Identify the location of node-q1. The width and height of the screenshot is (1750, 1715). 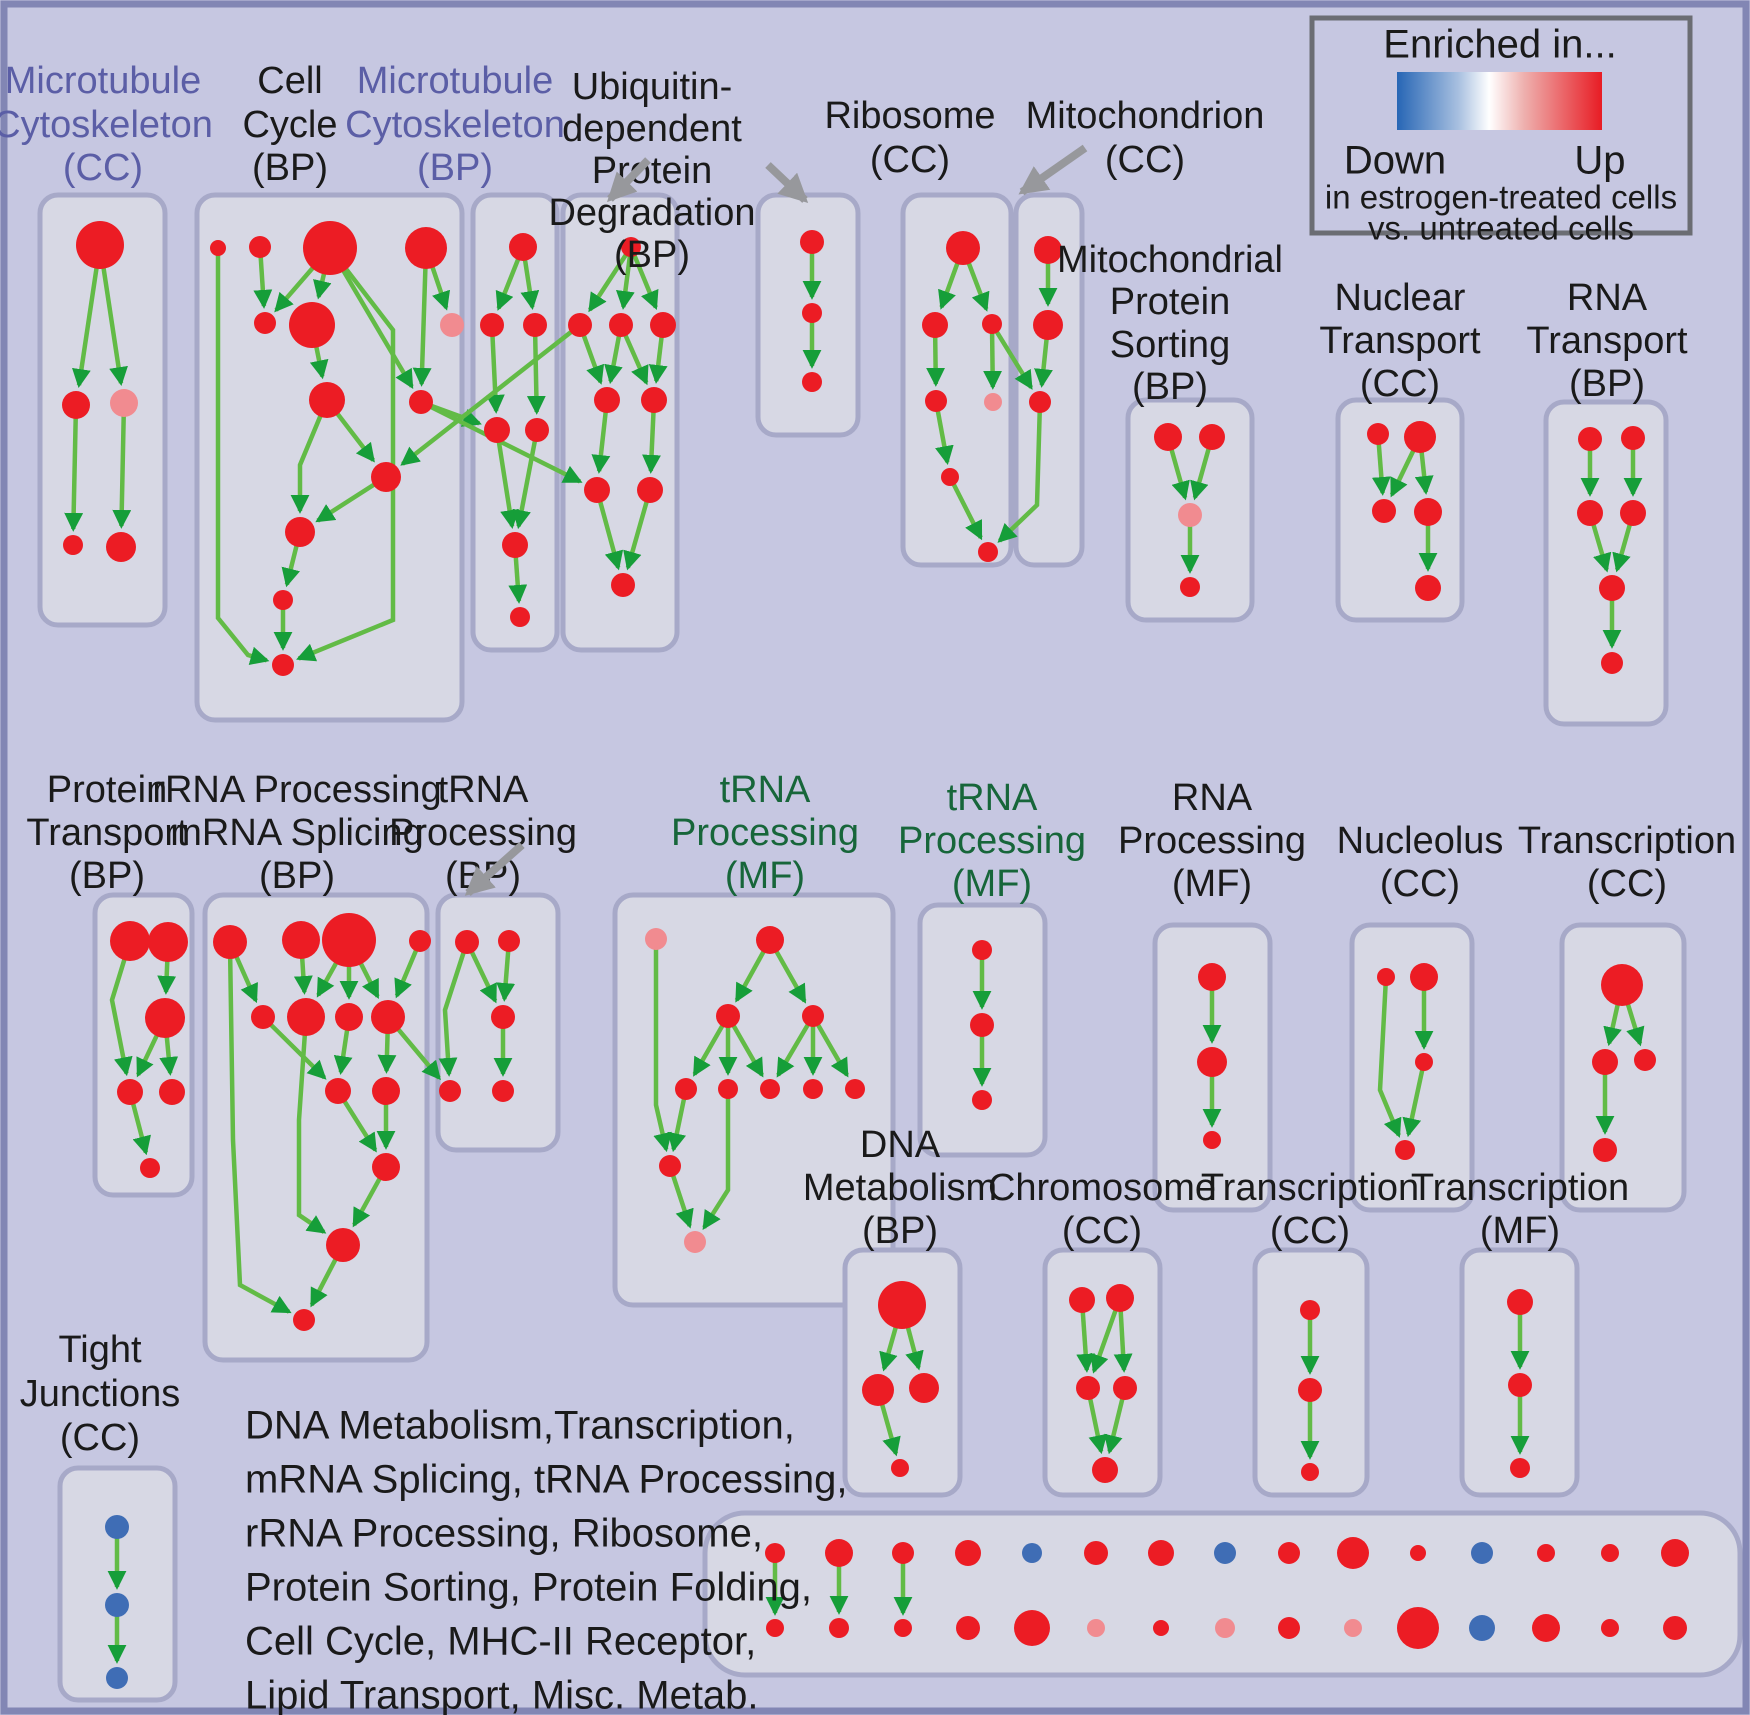
(1386, 977).